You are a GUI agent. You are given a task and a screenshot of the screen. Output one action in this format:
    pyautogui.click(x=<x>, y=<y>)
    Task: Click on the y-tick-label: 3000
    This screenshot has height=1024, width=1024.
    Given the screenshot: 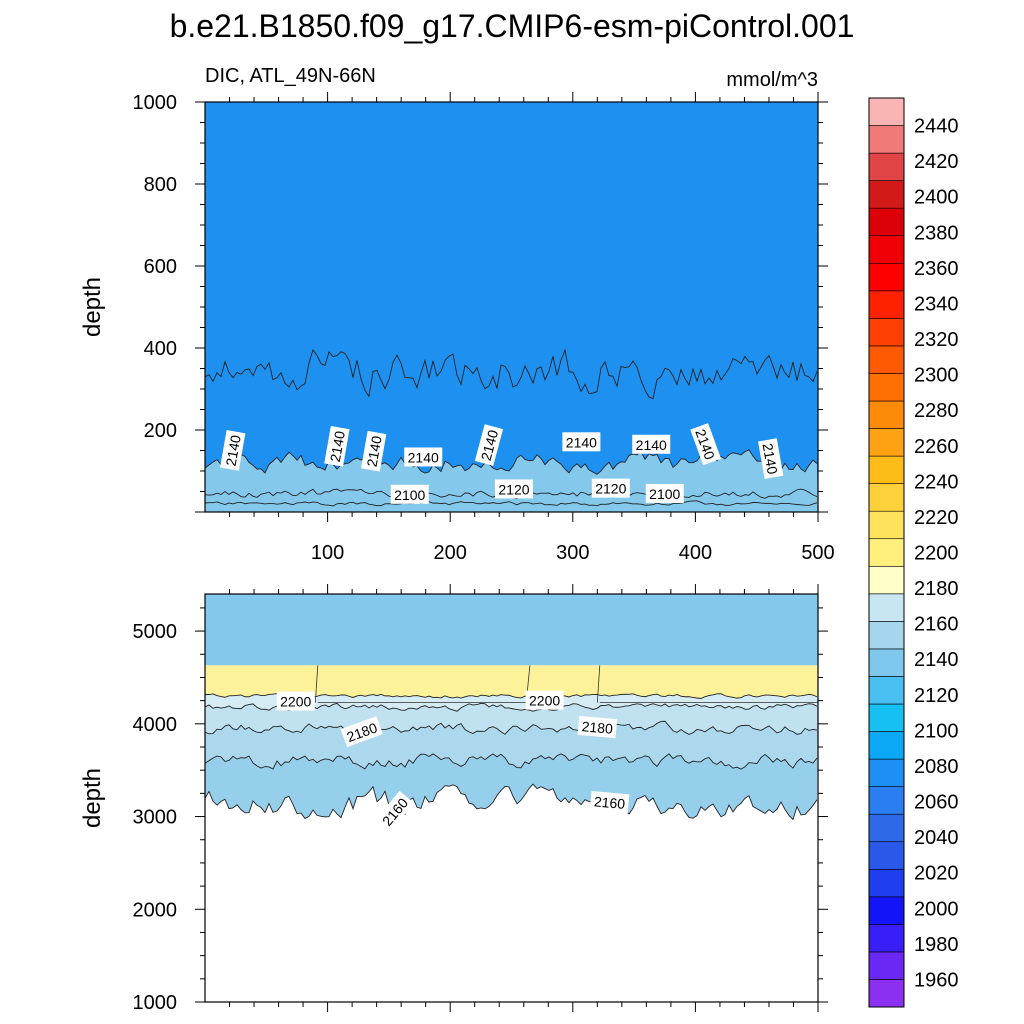 What is the action you would take?
    pyautogui.click(x=155, y=818)
    